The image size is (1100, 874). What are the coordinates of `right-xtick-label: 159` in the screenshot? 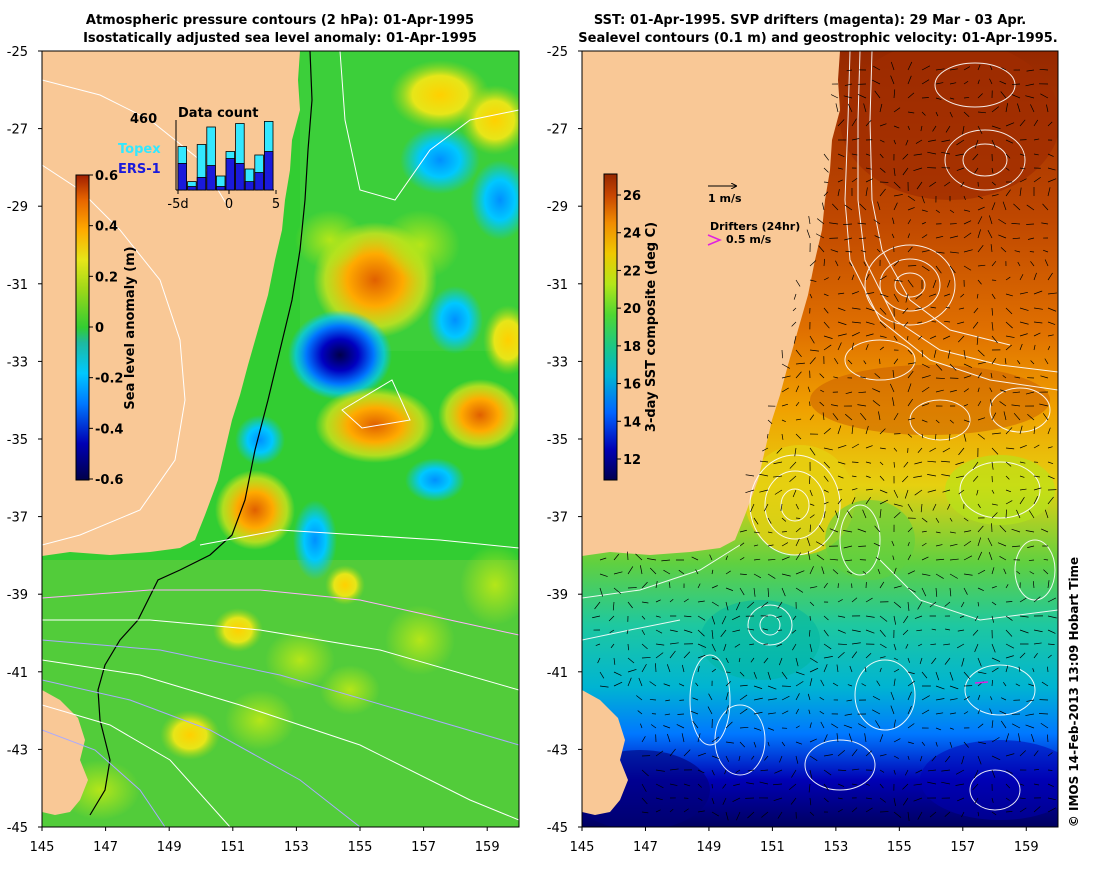 It's located at (1026, 847).